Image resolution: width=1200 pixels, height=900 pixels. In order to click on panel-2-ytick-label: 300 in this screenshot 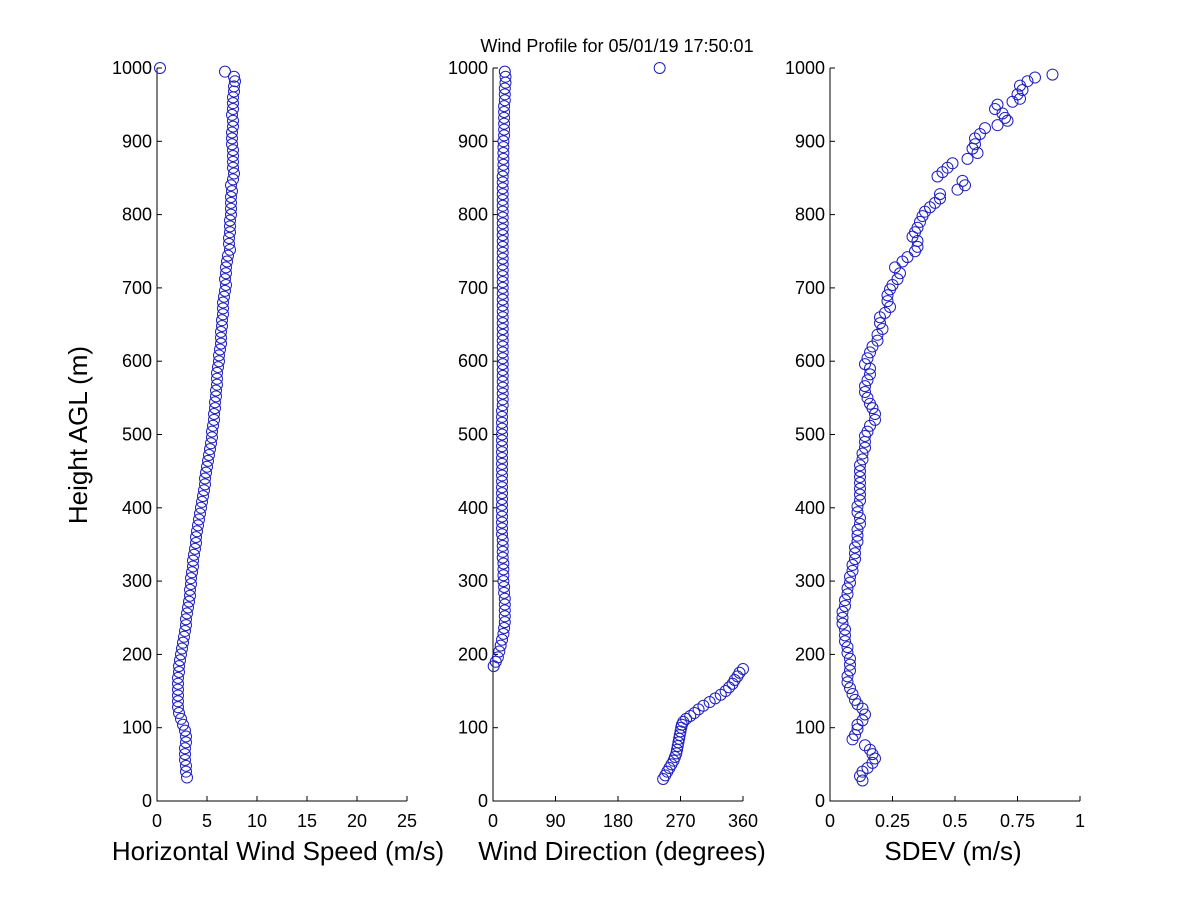, I will do `click(810, 581)`.